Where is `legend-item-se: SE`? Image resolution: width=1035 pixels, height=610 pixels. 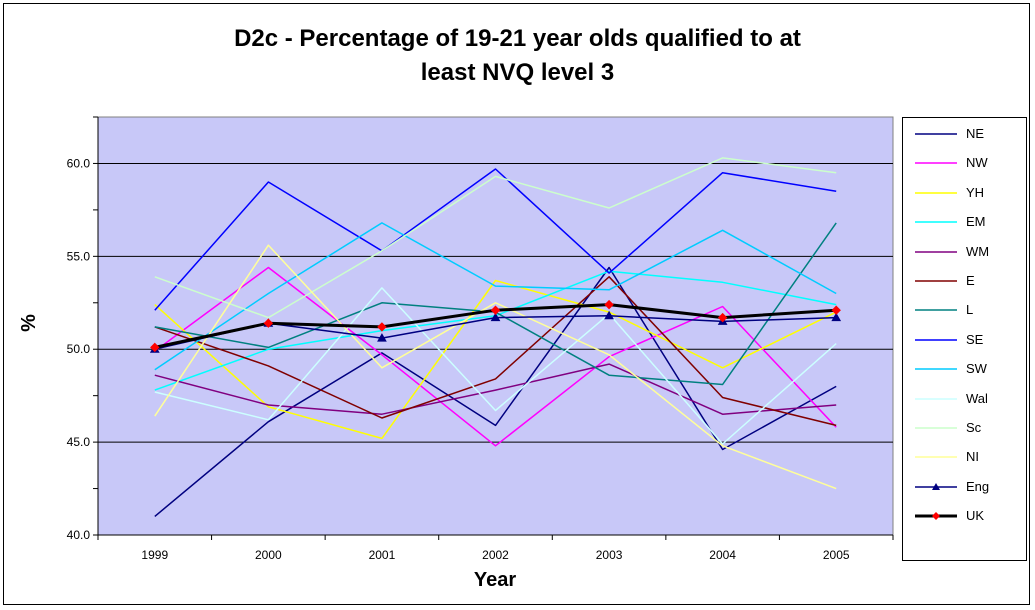 legend-item-se: SE is located at coordinates (964, 340).